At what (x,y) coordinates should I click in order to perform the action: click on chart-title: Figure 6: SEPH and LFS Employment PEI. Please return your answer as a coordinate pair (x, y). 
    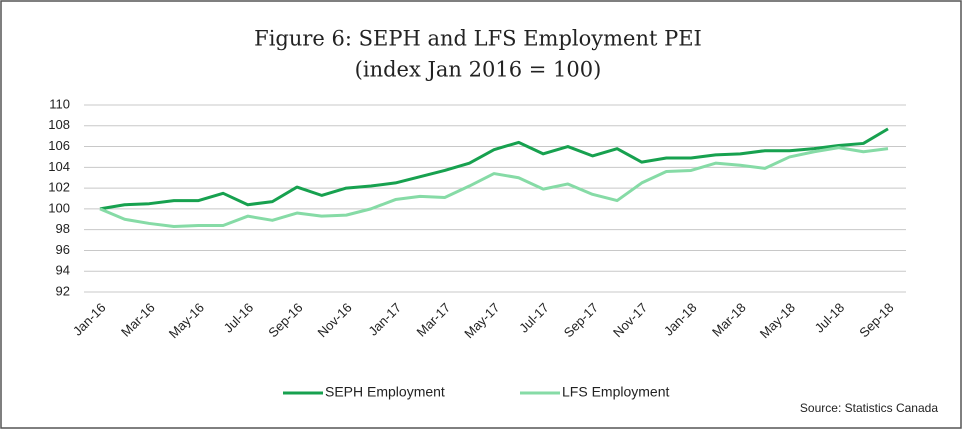
    Looking at the image, I should click on (478, 39).